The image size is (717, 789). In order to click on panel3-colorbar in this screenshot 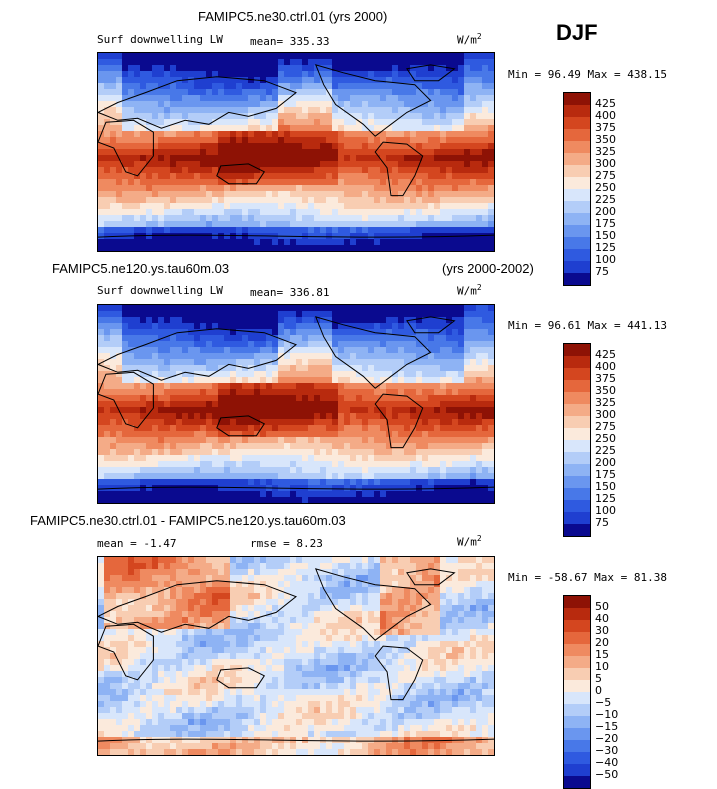, I will do `click(577, 692)`.